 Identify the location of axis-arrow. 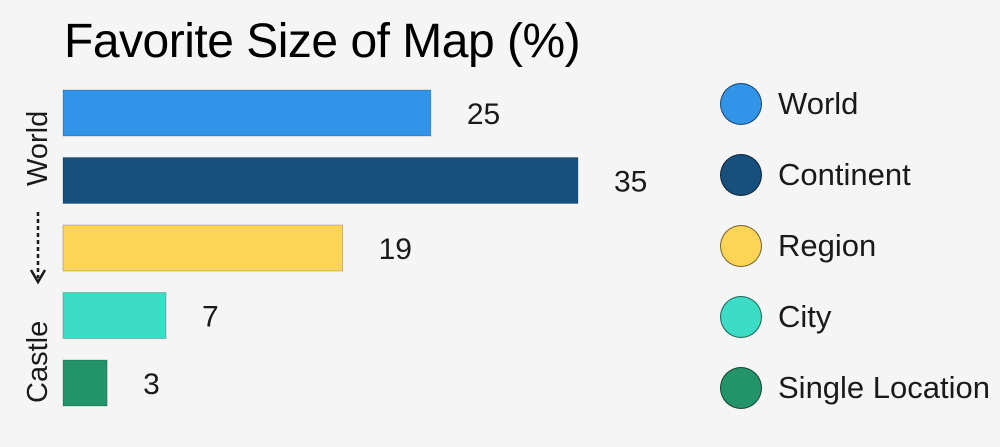
(38, 248).